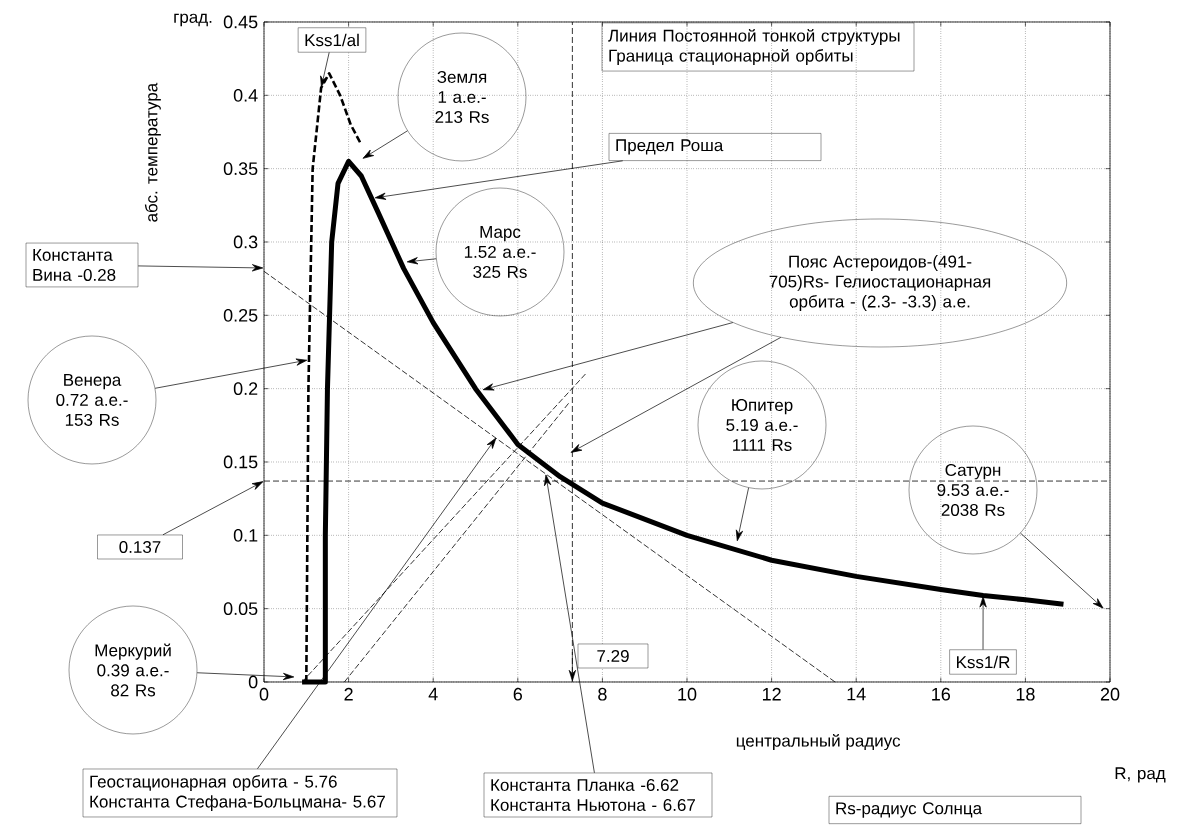  I want to click on annotation: Земля 1 а.е.- 213 Rs, so click(462, 97).